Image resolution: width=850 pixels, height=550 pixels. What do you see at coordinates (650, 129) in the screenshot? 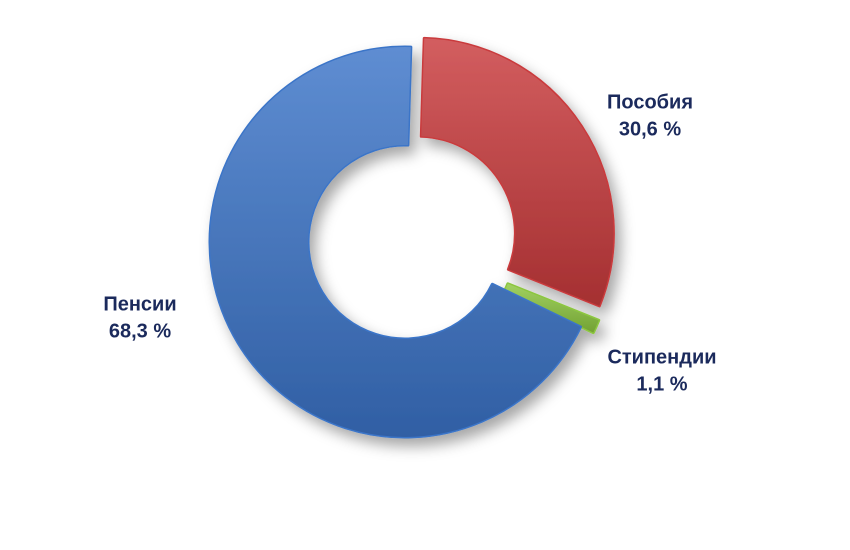
I see `value-label: 30,6 %` at bounding box center [650, 129].